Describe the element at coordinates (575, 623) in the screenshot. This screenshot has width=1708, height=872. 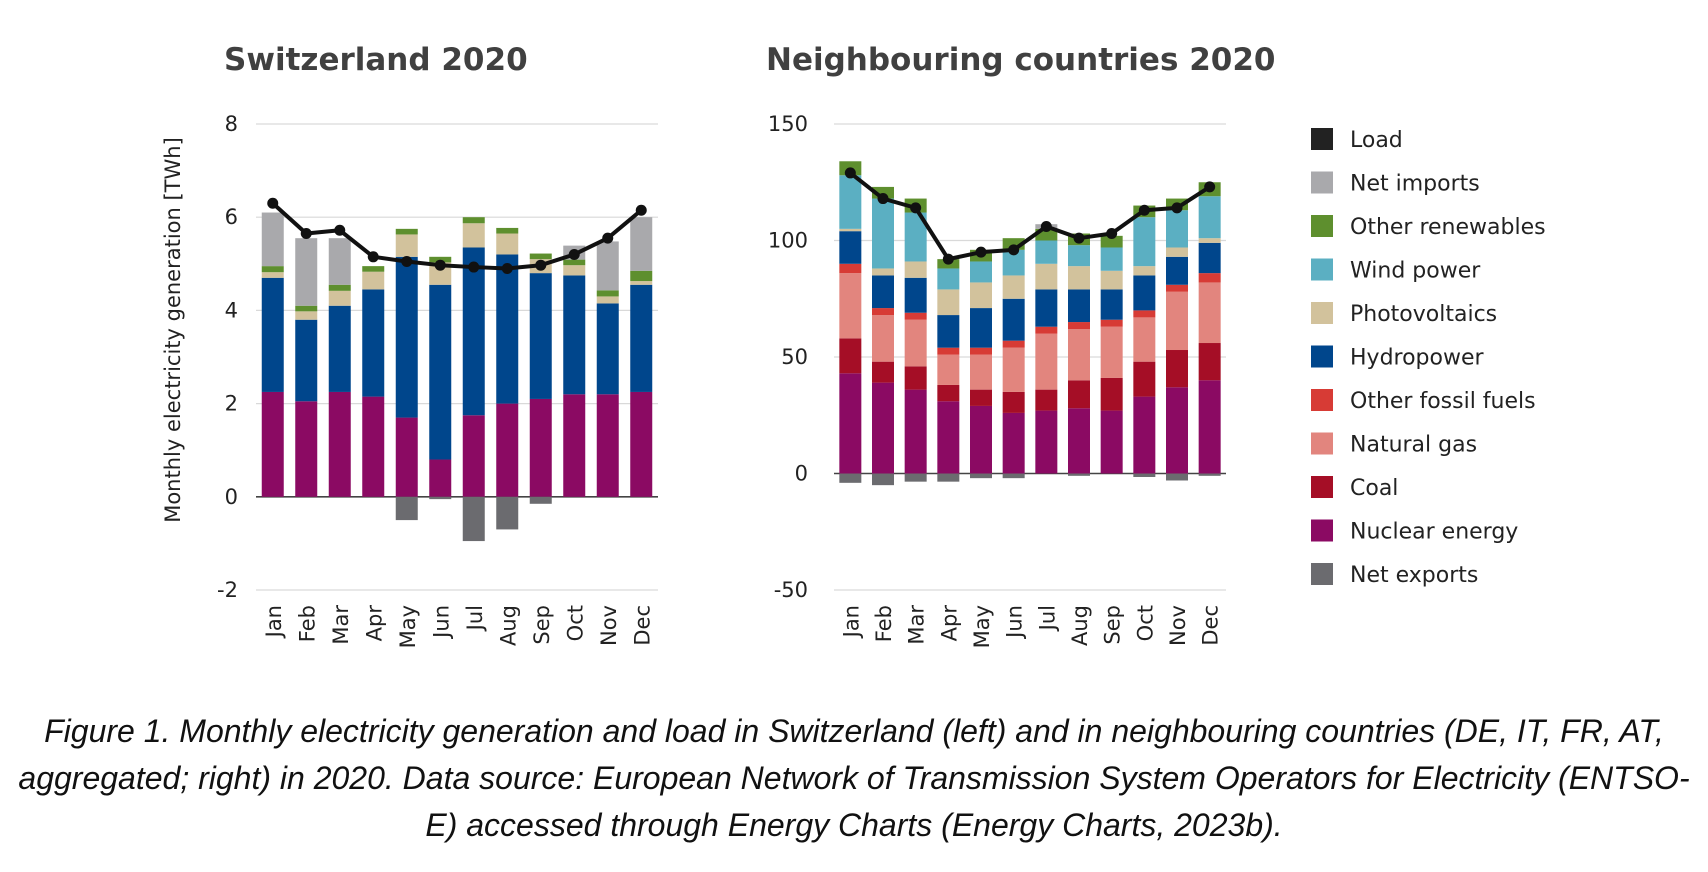
I see `x-tick-label: Oct` at that location.